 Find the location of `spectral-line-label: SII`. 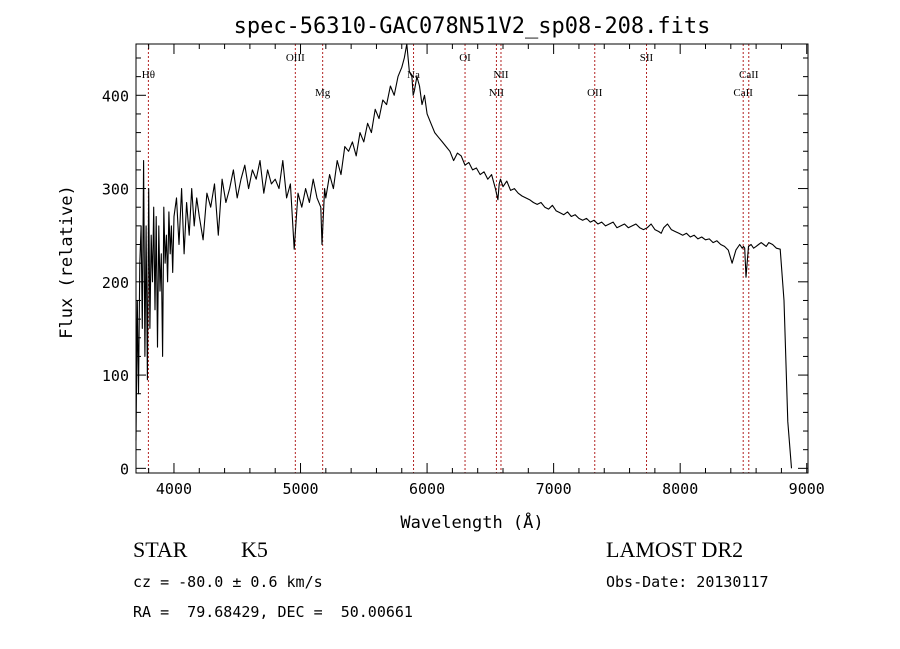

spectral-line-label: SII is located at coordinates (647, 58).